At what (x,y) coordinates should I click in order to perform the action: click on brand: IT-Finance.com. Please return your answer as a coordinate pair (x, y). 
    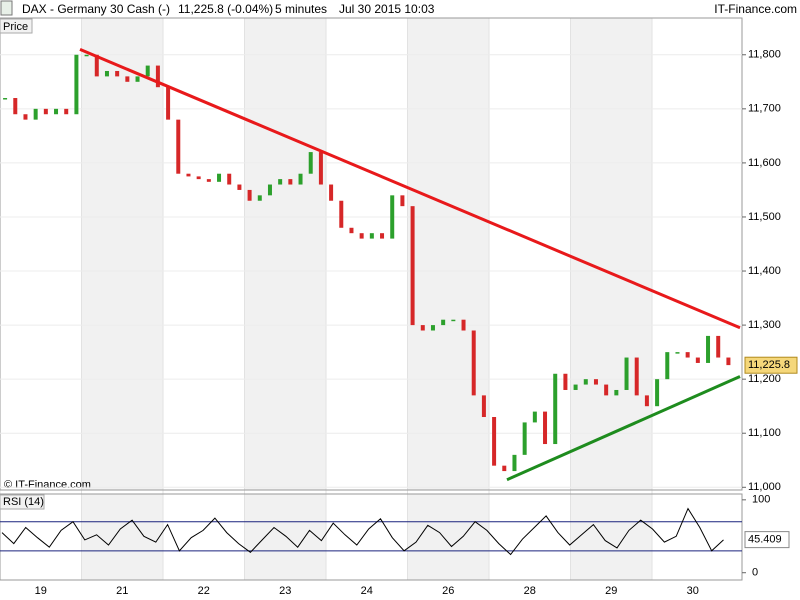
    Looking at the image, I should click on (755, 9).